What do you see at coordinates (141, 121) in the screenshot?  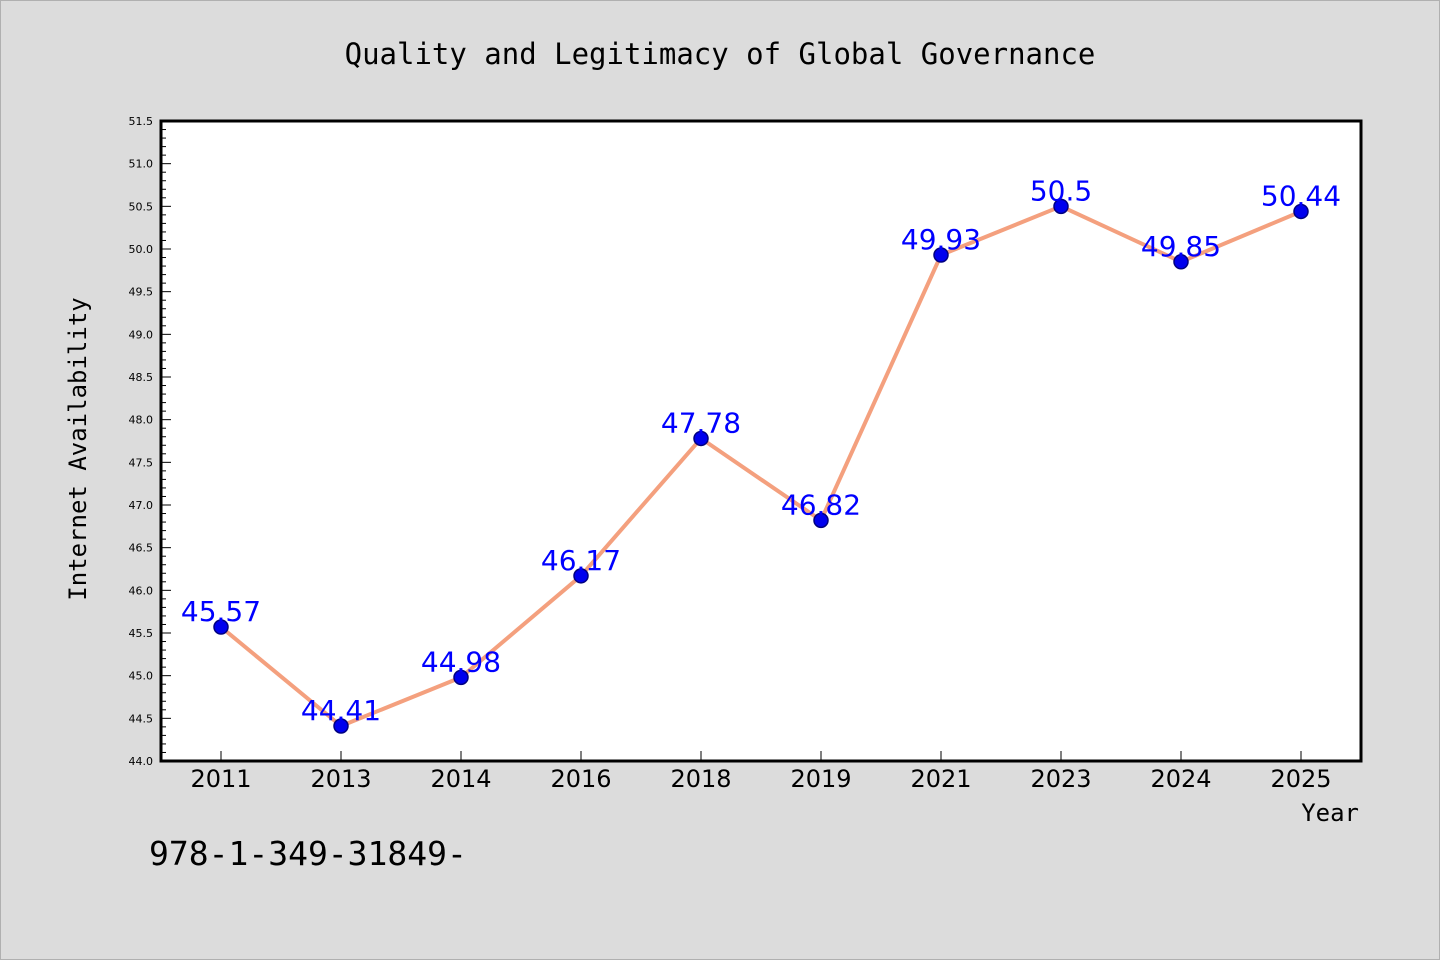 I see `y-tick-label: 51.5` at bounding box center [141, 121].